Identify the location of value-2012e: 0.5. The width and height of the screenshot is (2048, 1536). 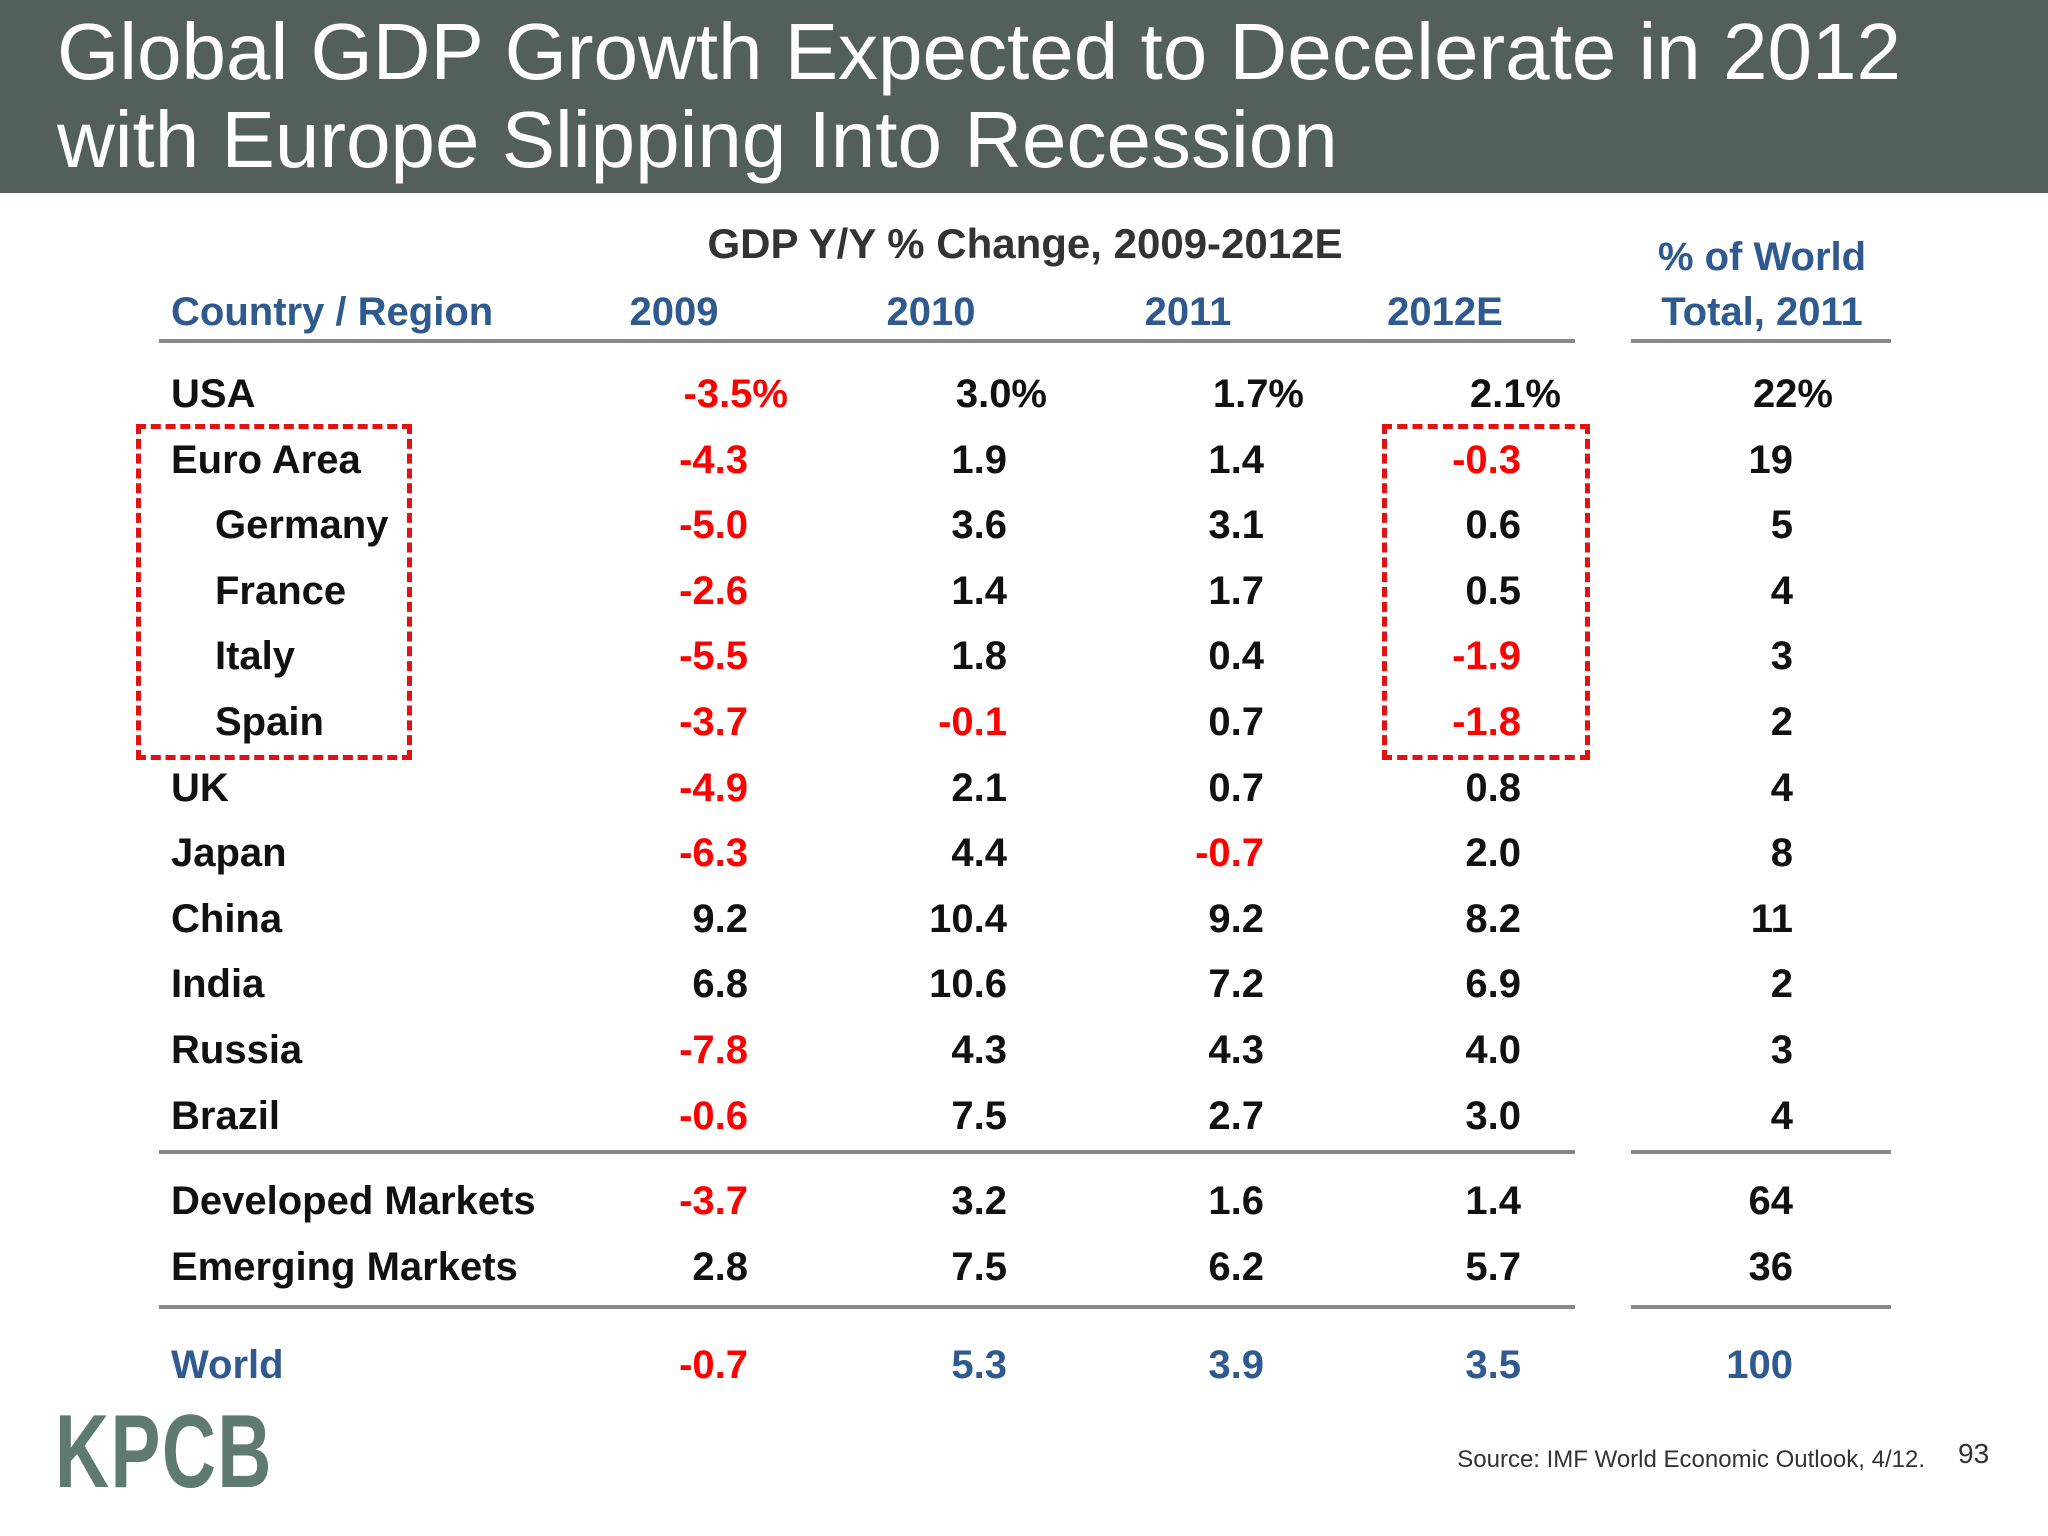
(1493, 590).